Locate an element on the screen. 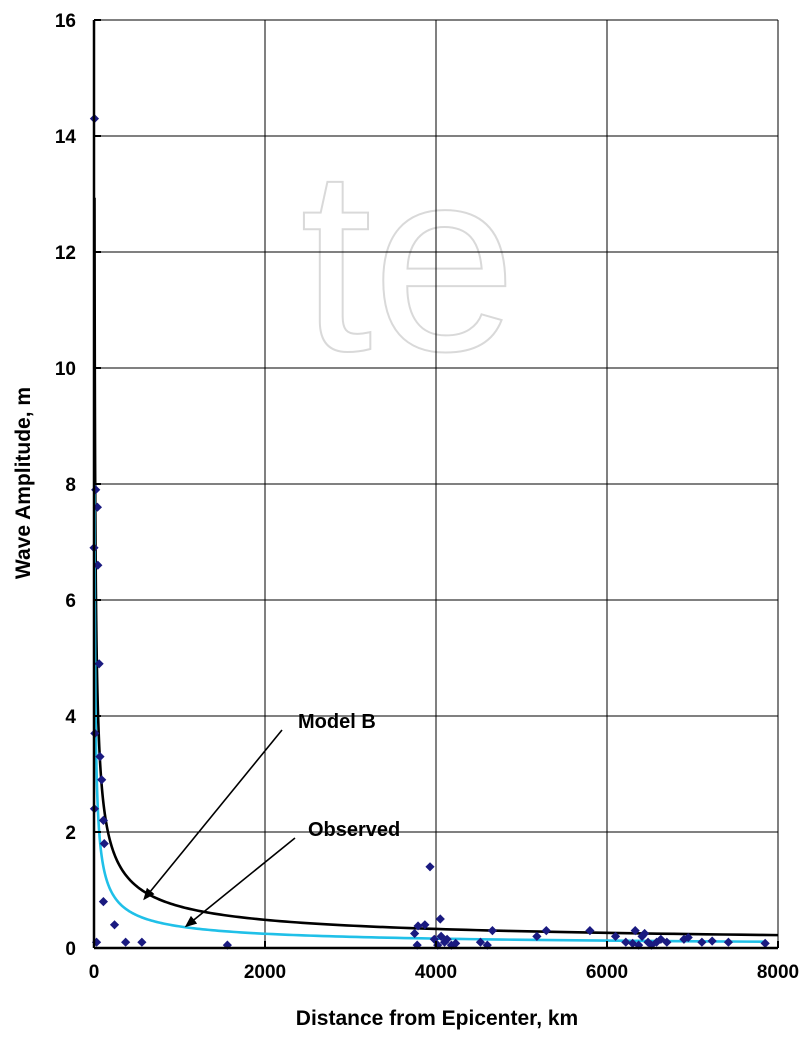  y-tick-label: 4 is located at coordinates (70, 717).